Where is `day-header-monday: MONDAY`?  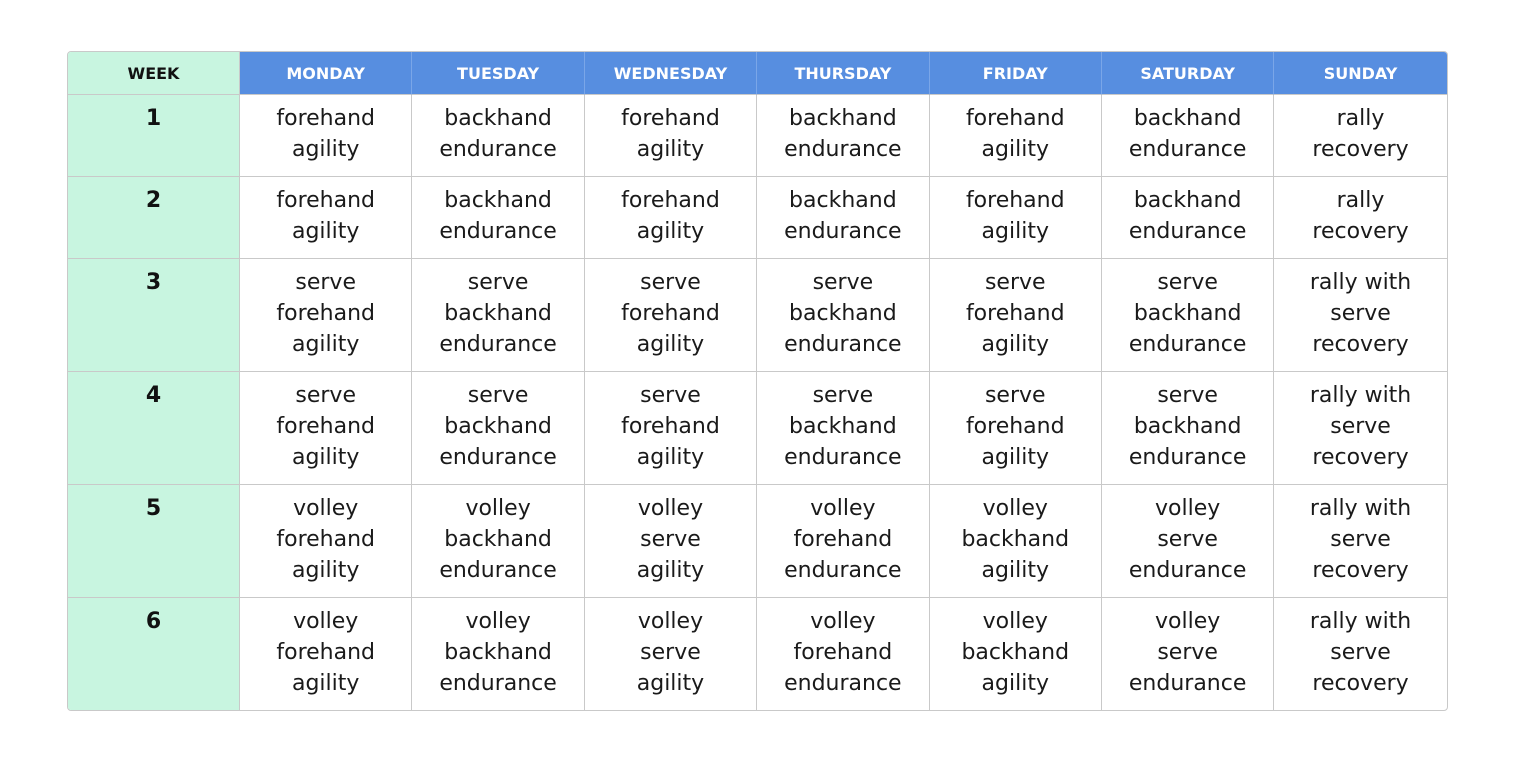 day-header-monday: MONDAY is located at coordinates (326, 73).